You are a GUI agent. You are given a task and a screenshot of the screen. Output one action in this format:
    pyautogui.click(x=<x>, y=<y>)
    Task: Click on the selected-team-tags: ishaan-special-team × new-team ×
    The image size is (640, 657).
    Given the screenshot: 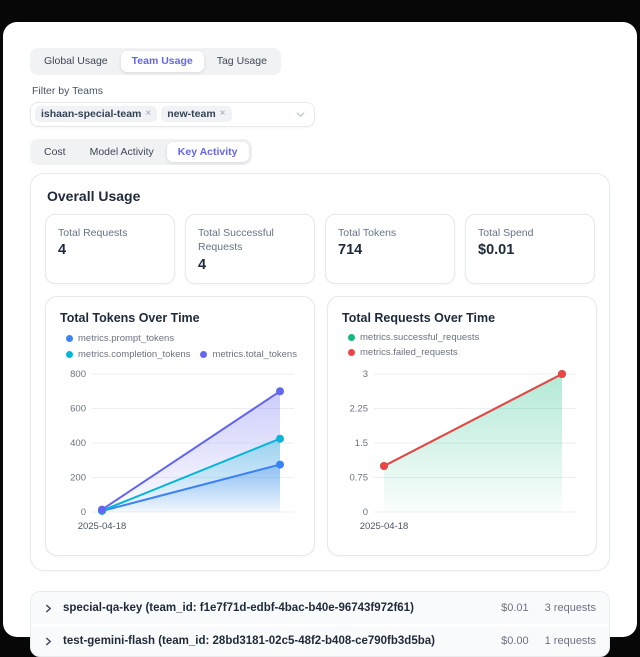 What is the action you would take?
    pyautogui.click(x=163, y=114)
    